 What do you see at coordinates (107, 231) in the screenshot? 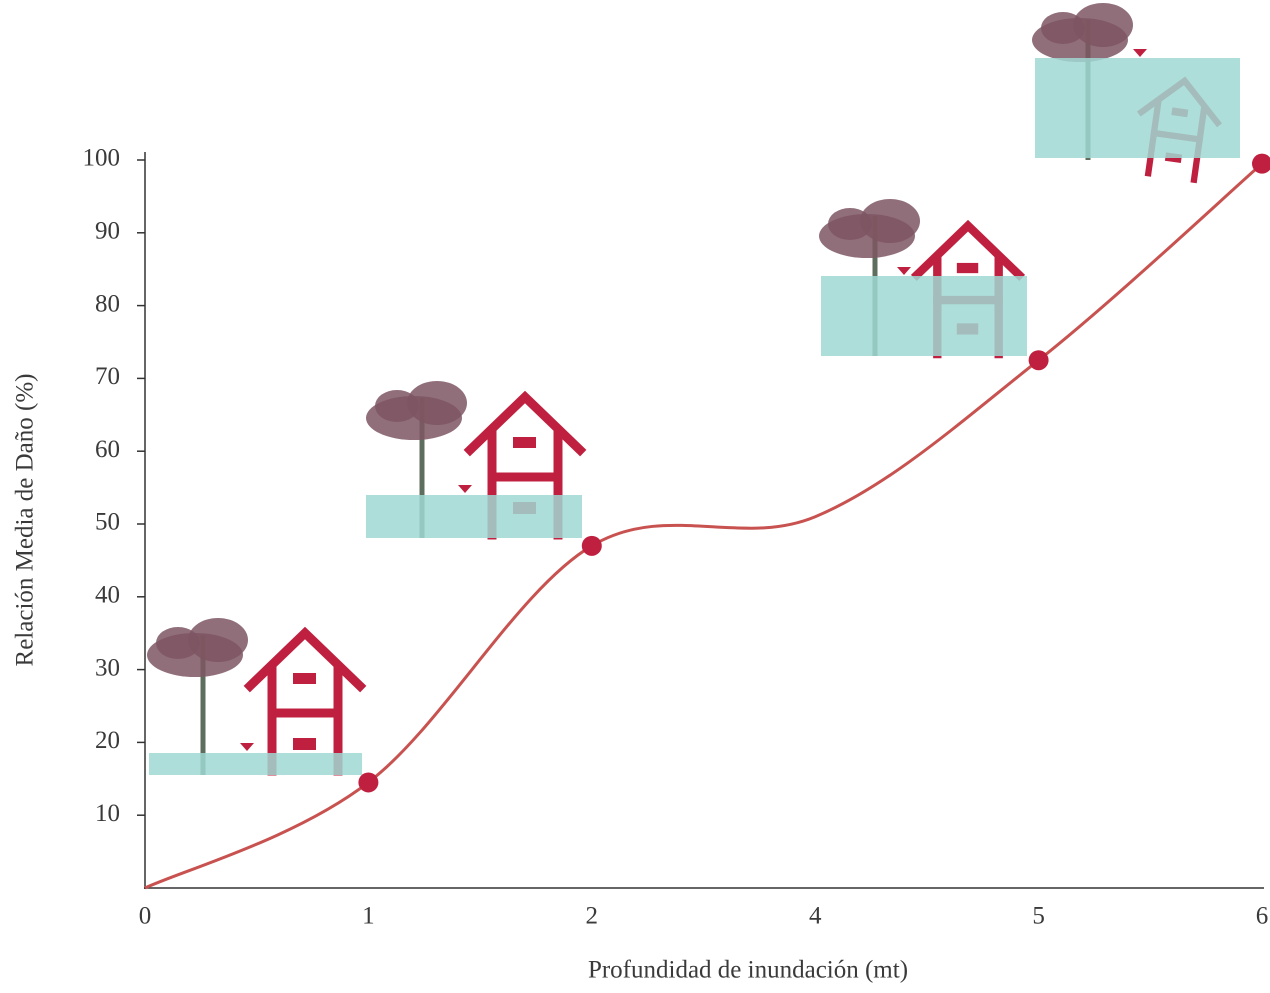
I see `y-tick-label: 90` at bounding box center [107, 231].